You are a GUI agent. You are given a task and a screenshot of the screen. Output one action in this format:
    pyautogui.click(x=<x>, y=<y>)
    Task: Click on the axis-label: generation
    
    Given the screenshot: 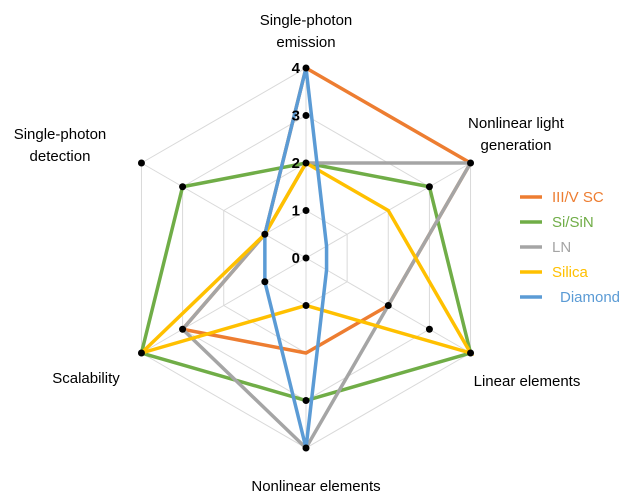 What is the action you would take?
    pyautogui.click(x=516, y=145)
    